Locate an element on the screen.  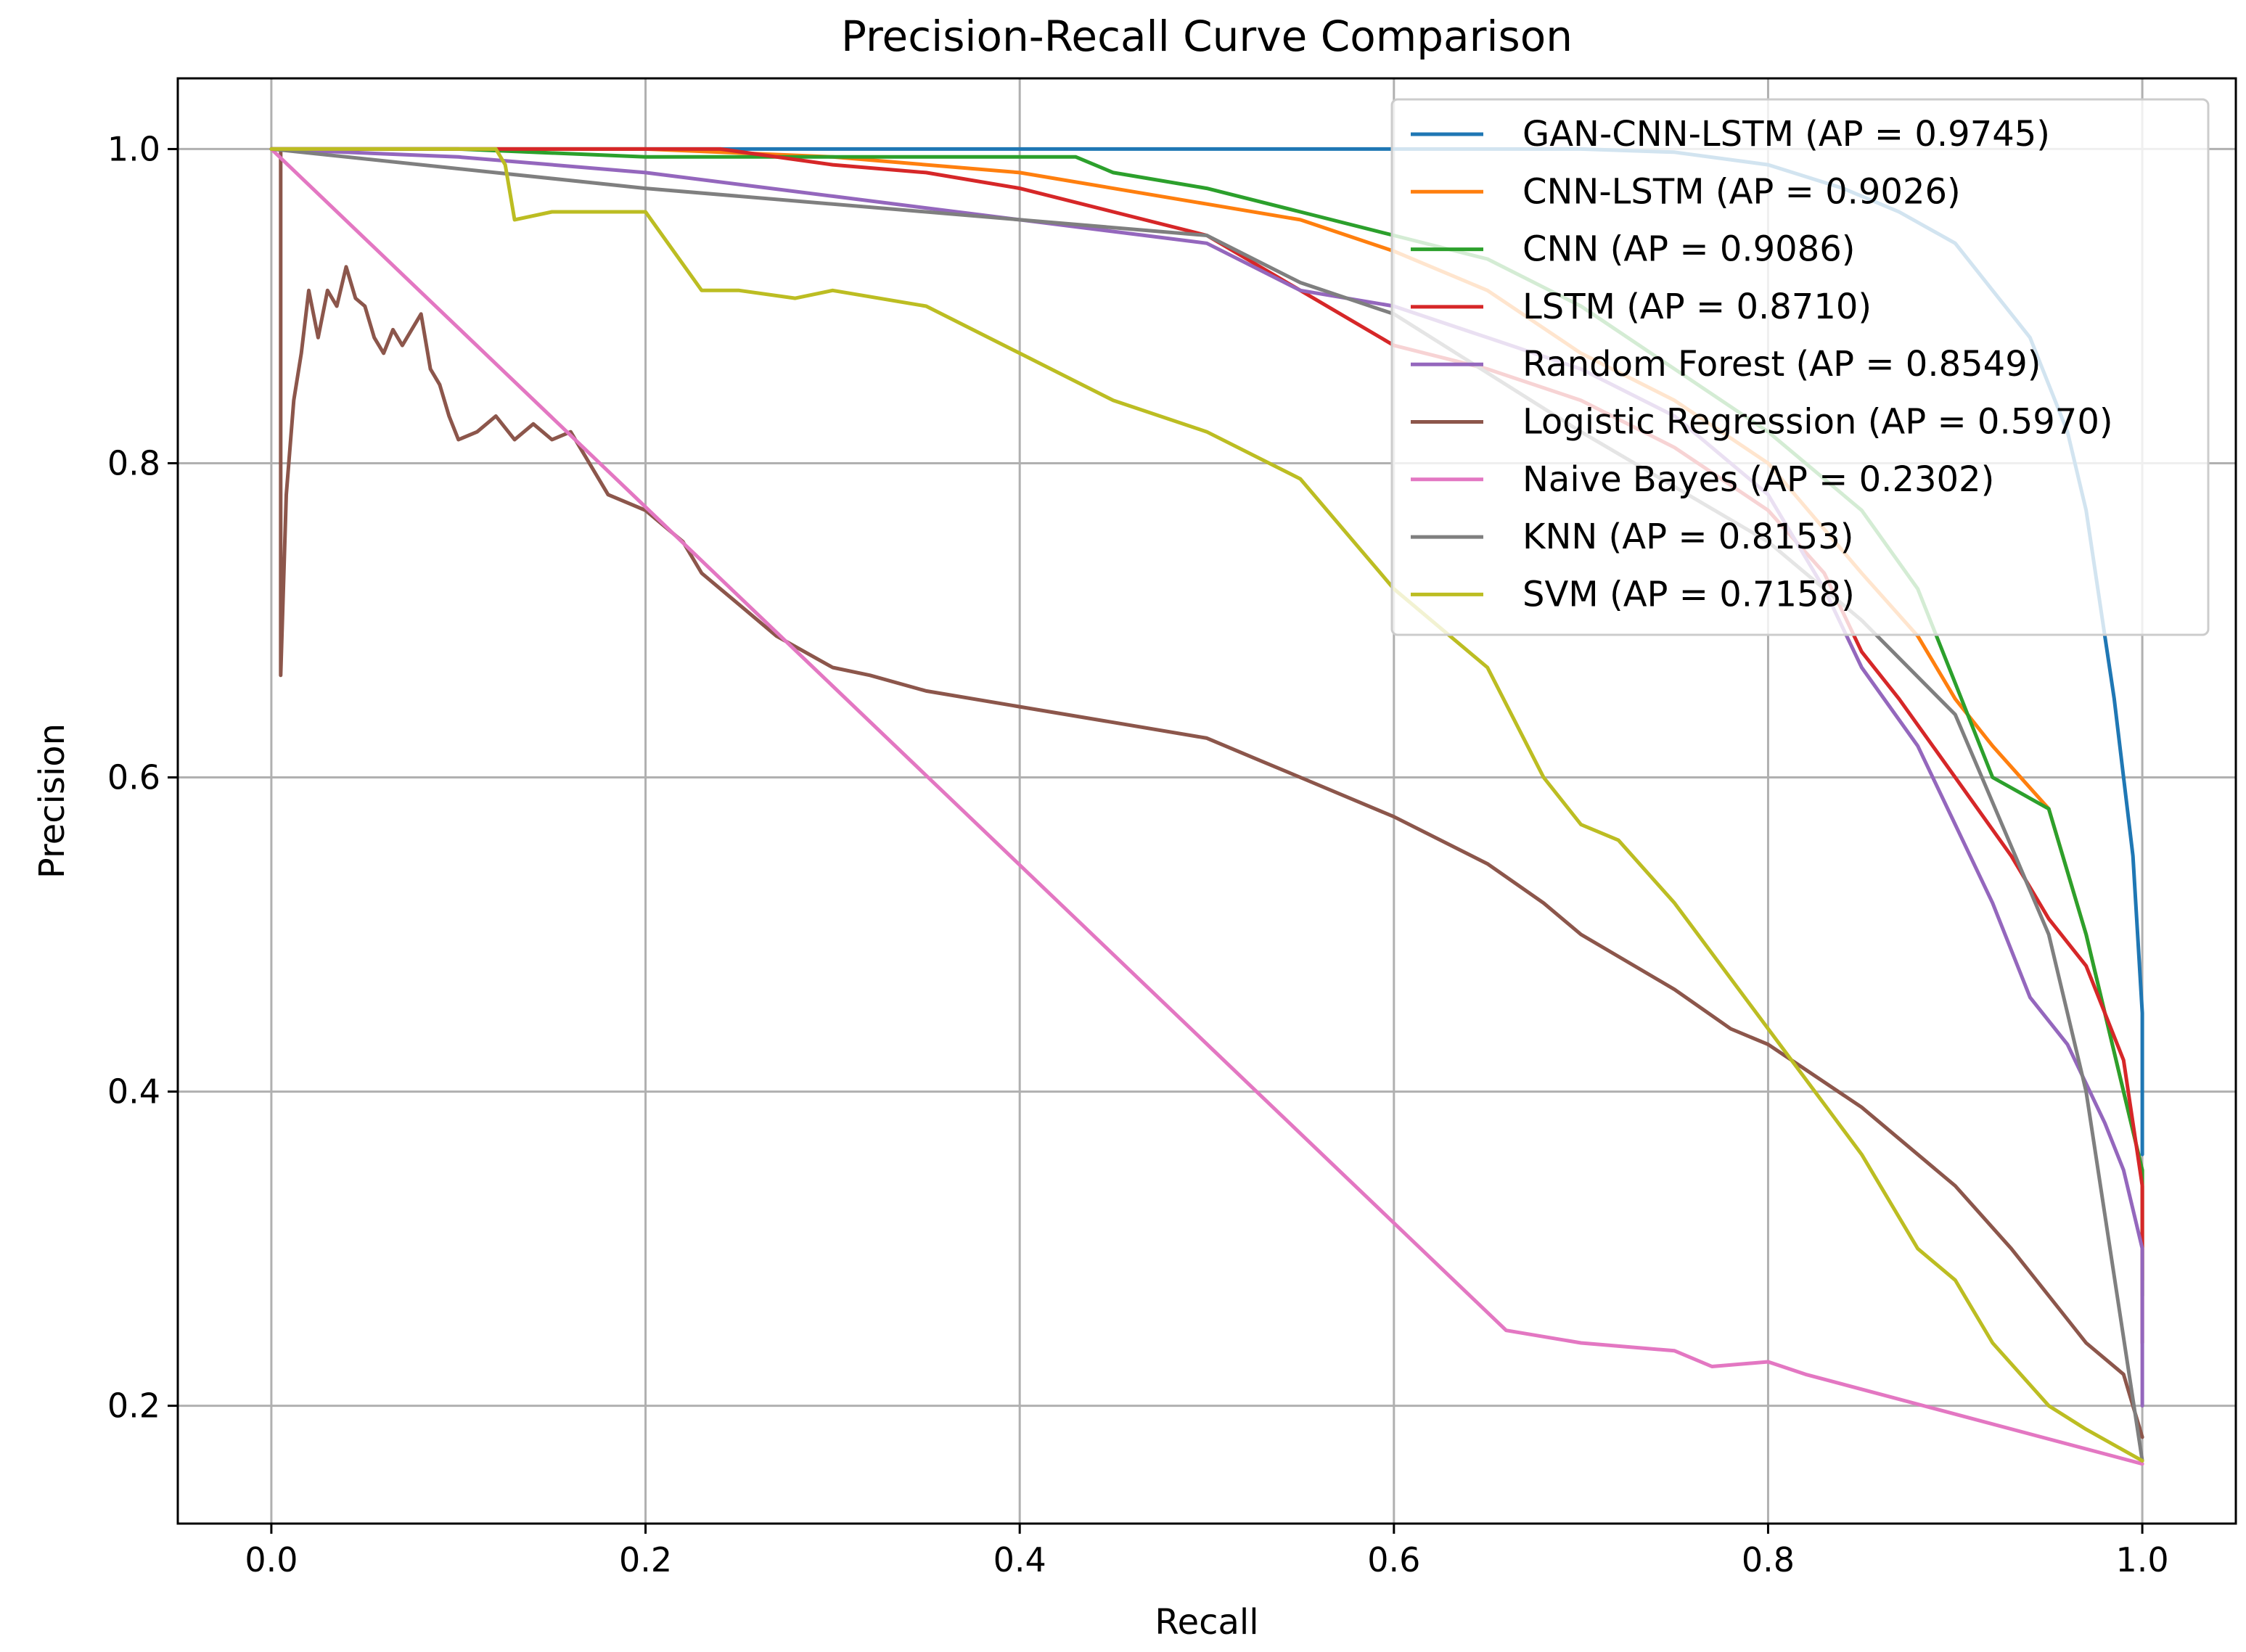
y-tick-label: 0.4 is located at coordinates (133, 1092).